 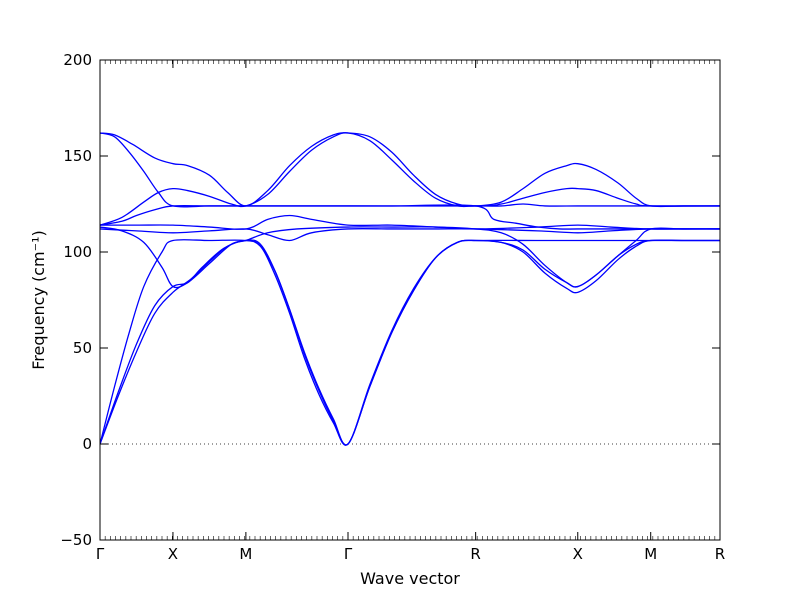 What do you see at coordinates (77, 156) in the screenshot?
I see `y-tick-label: 150` at bounding box center [77, 156].